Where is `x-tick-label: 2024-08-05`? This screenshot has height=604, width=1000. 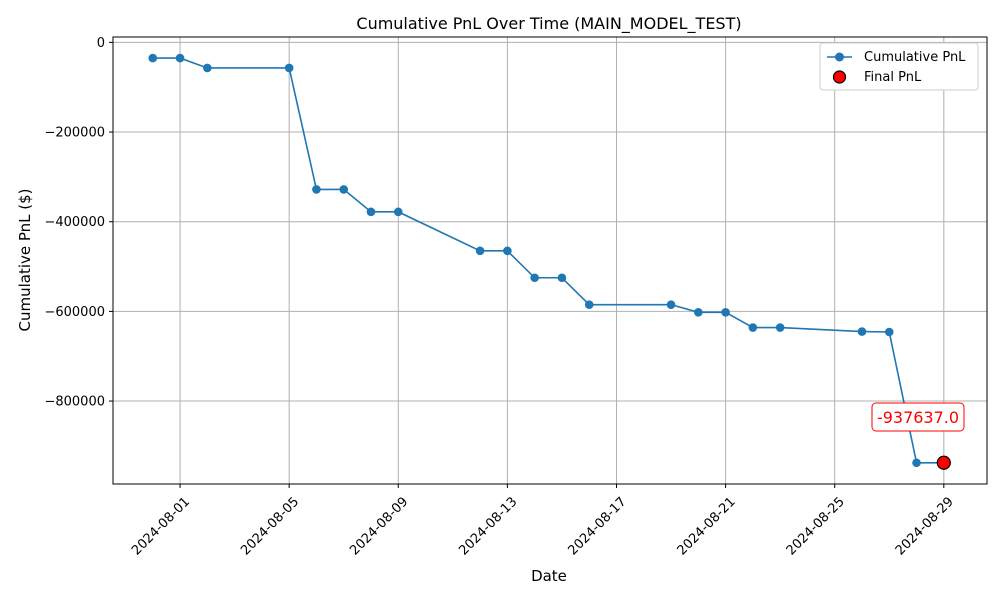 x-tick-label: 2024-08-05 is located at coordinates (270, 526).